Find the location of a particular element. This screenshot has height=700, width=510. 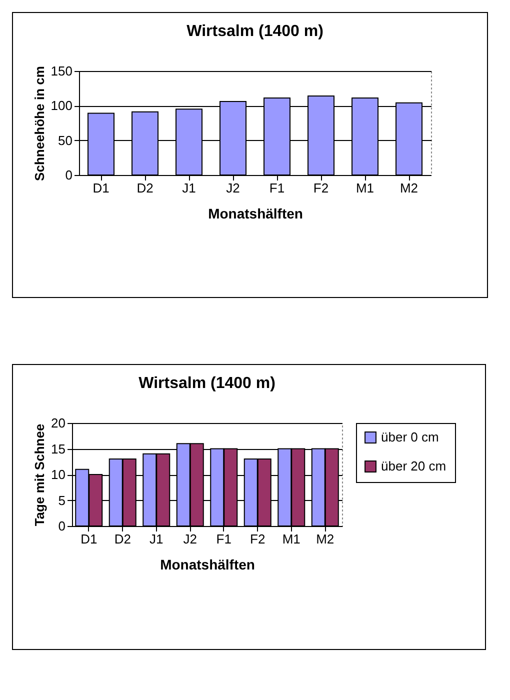

y-tick-label: 150 is located at coordinates (61, 71).